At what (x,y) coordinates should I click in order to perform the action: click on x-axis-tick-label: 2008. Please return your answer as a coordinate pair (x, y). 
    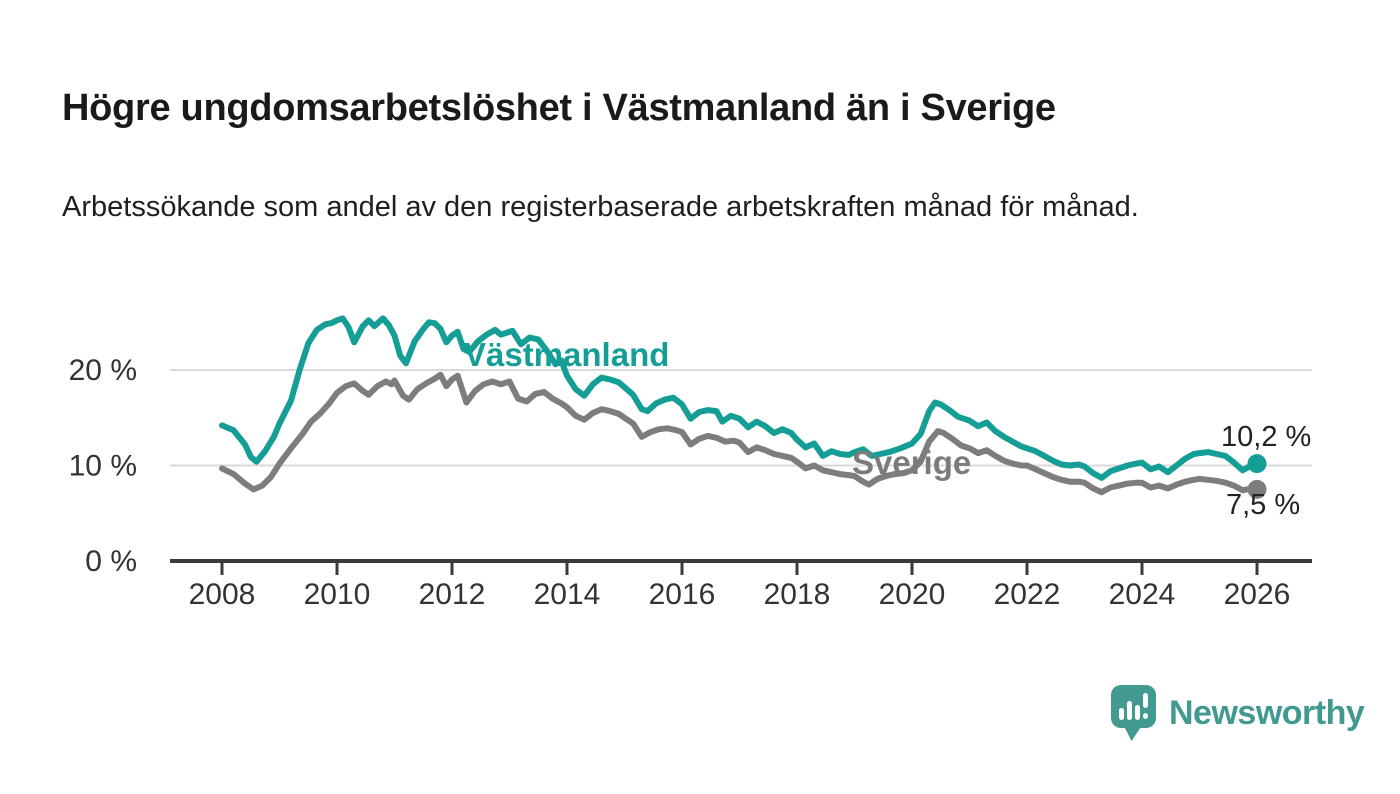
    Looking at the image, I should click on (222, 594).